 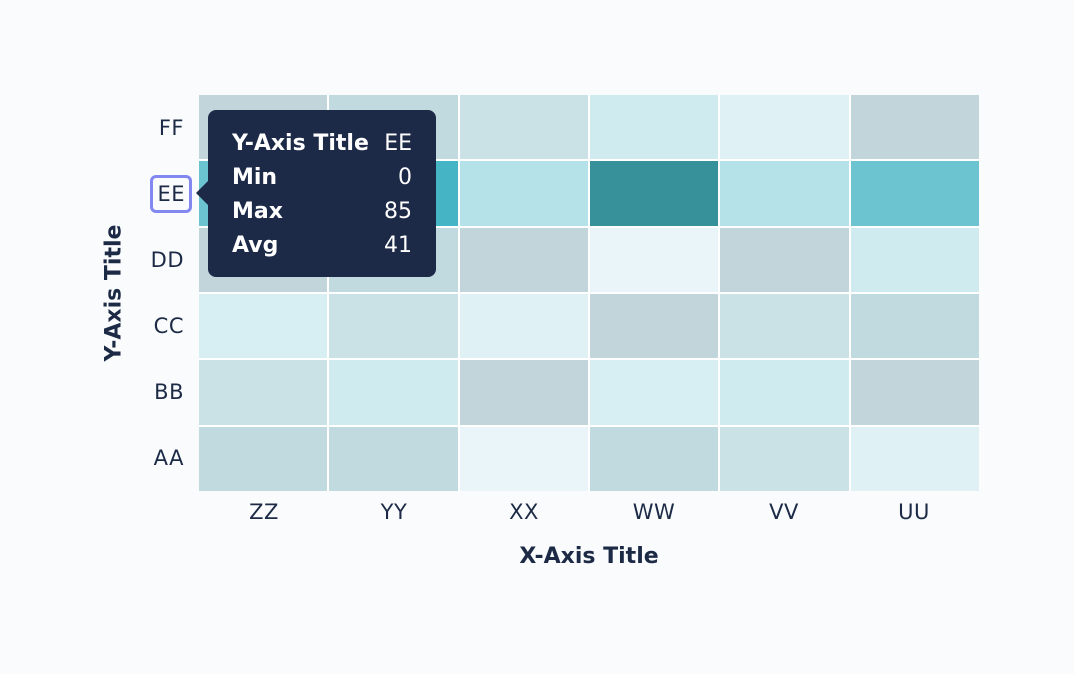 I want to click on heatmap-cell-ee-uu, so click(x=914, y=193).